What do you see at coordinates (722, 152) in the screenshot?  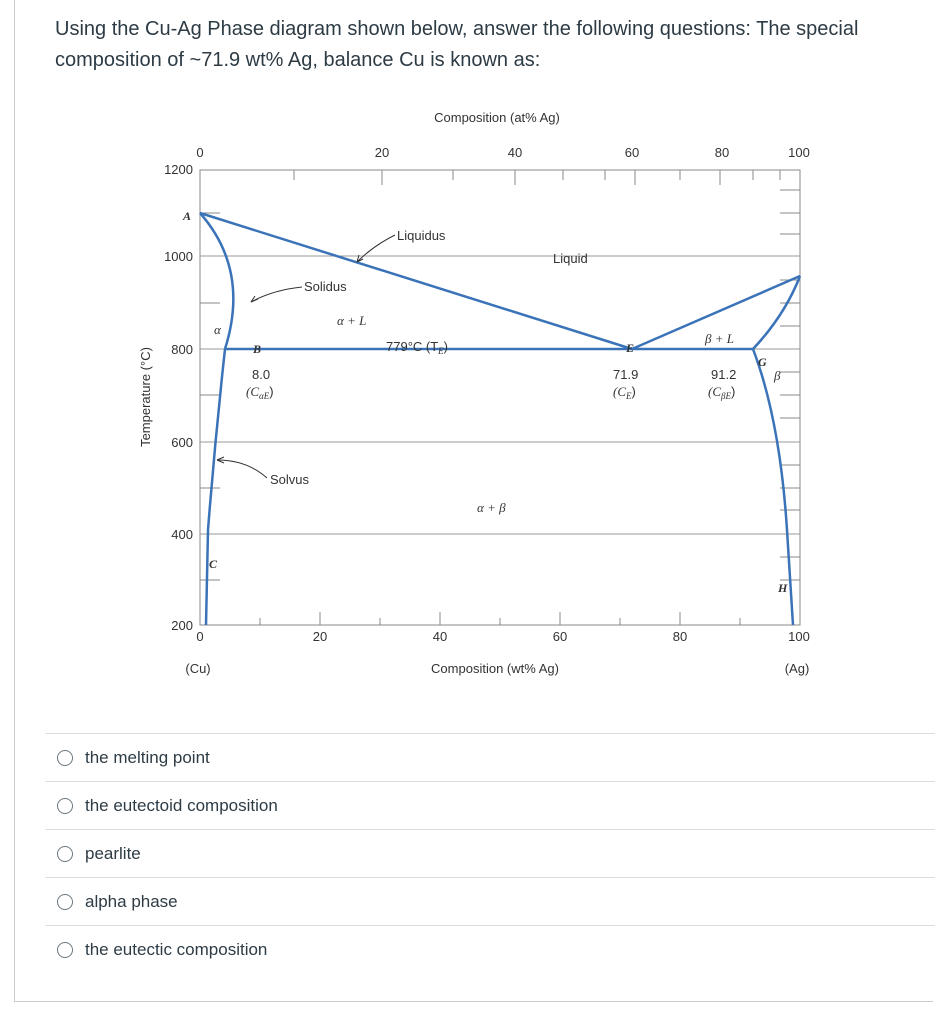 I see `top-tick-label: 80` at bounding box center [722, 152].